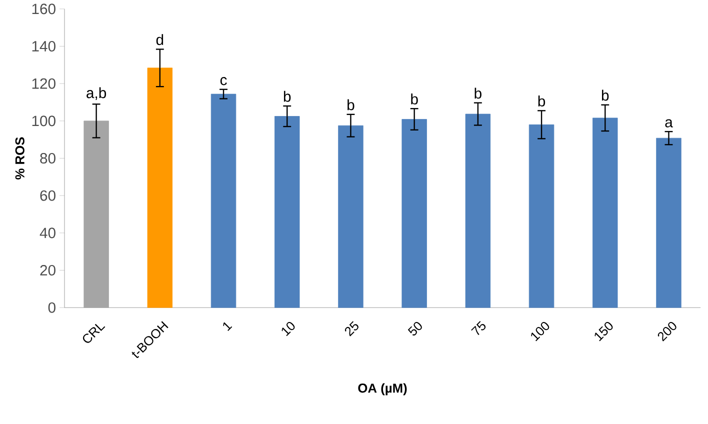 The height and width of the screenshot is (424, 708). I want to click on x-tick-label: CRL, so click(94, 334).